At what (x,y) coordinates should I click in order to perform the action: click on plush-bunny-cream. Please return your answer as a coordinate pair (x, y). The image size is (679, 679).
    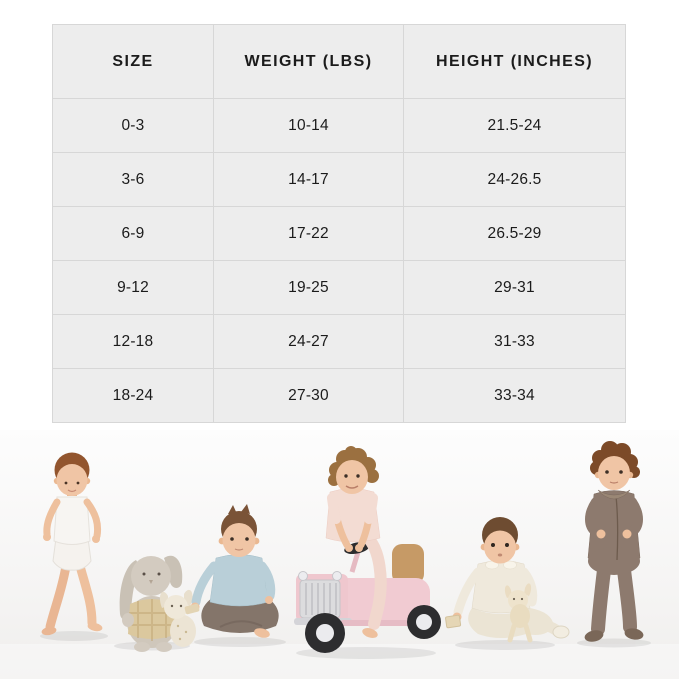
    Looking at the image, I should click on (177, 618).